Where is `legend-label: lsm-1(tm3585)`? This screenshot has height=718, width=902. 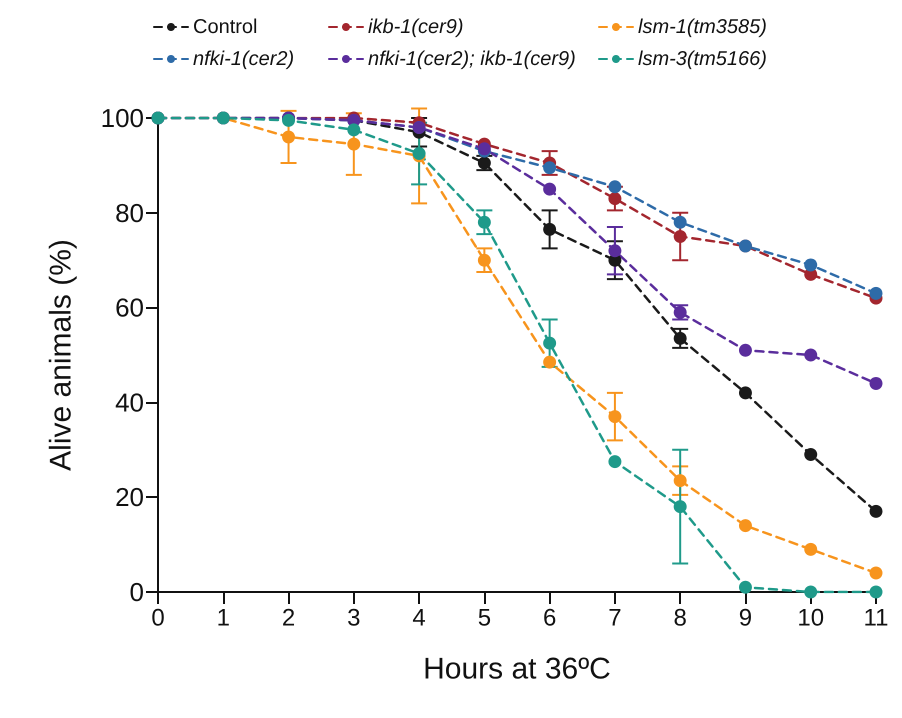 legend-label: lsm-1(tm3585) is located at coordinates (702, 27).